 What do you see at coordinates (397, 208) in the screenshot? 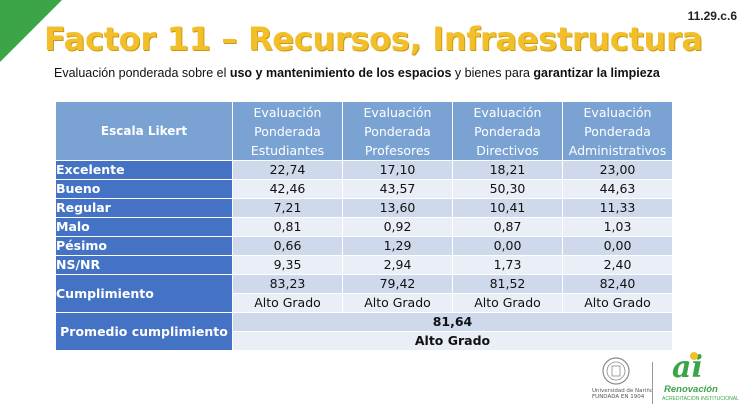
I see `table-cell: 13,60` at bounding box center [397, 208].